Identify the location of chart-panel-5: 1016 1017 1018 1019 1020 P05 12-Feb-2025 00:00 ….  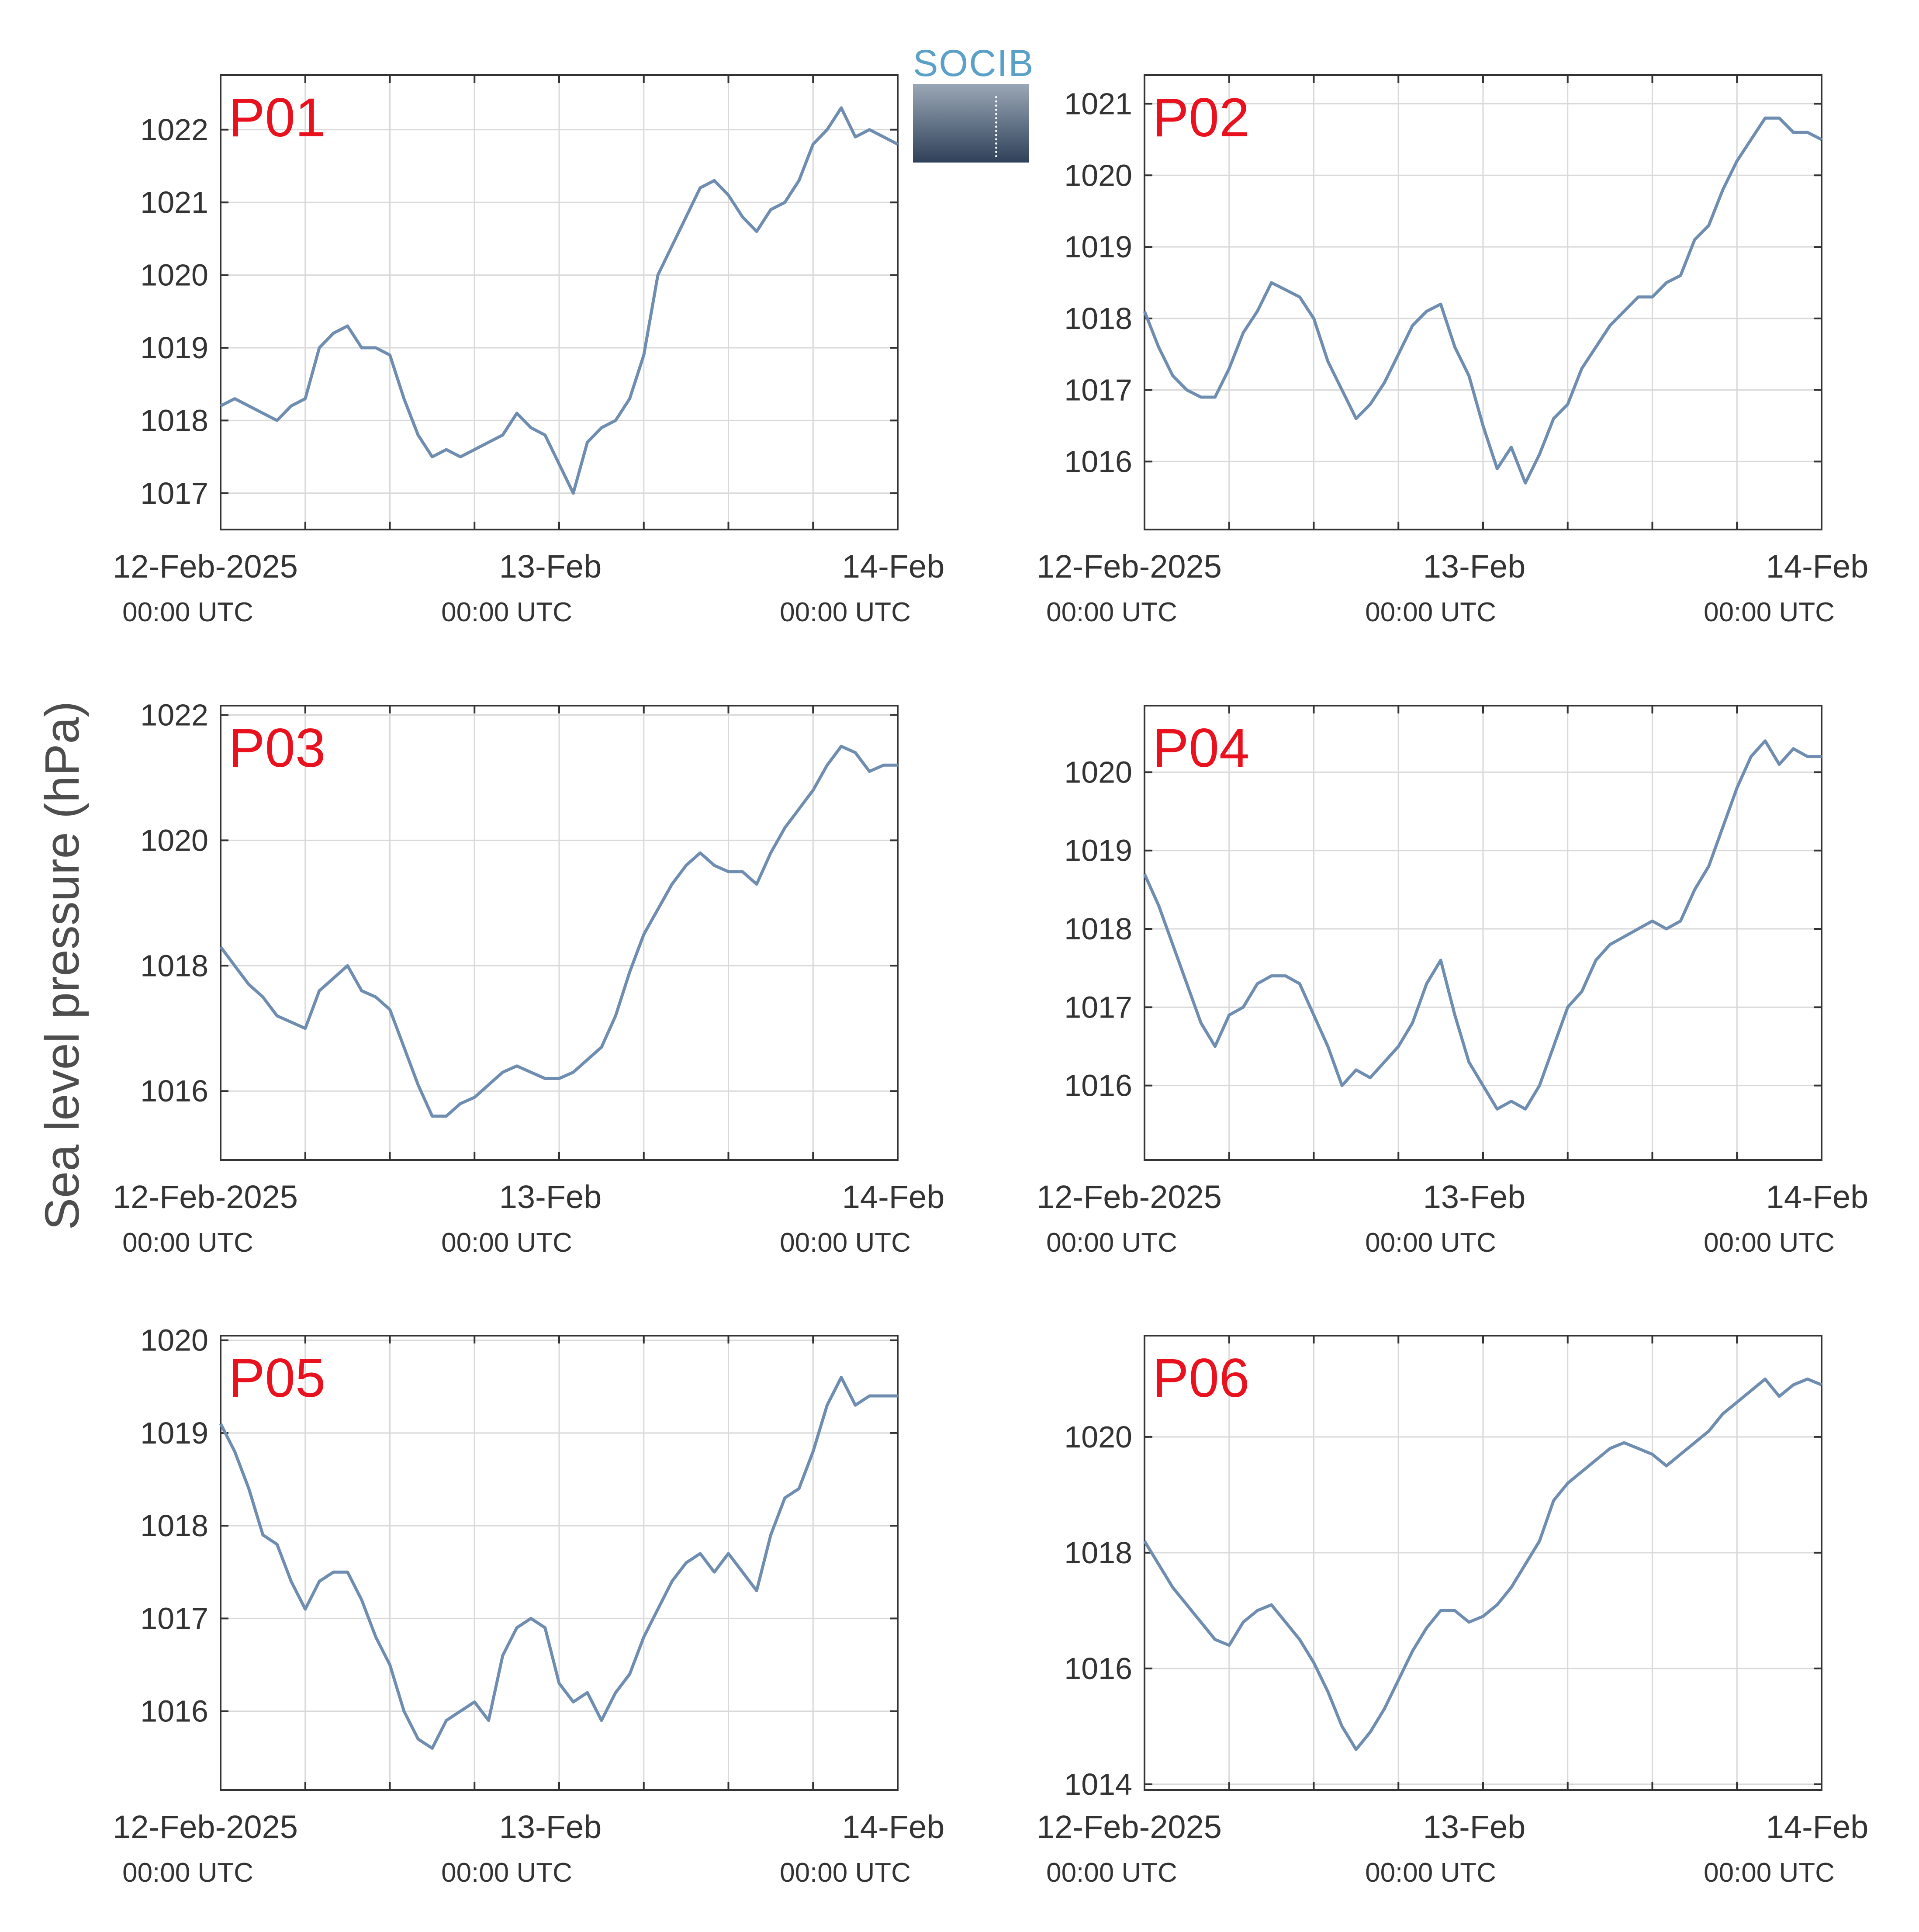
(528, 1605).